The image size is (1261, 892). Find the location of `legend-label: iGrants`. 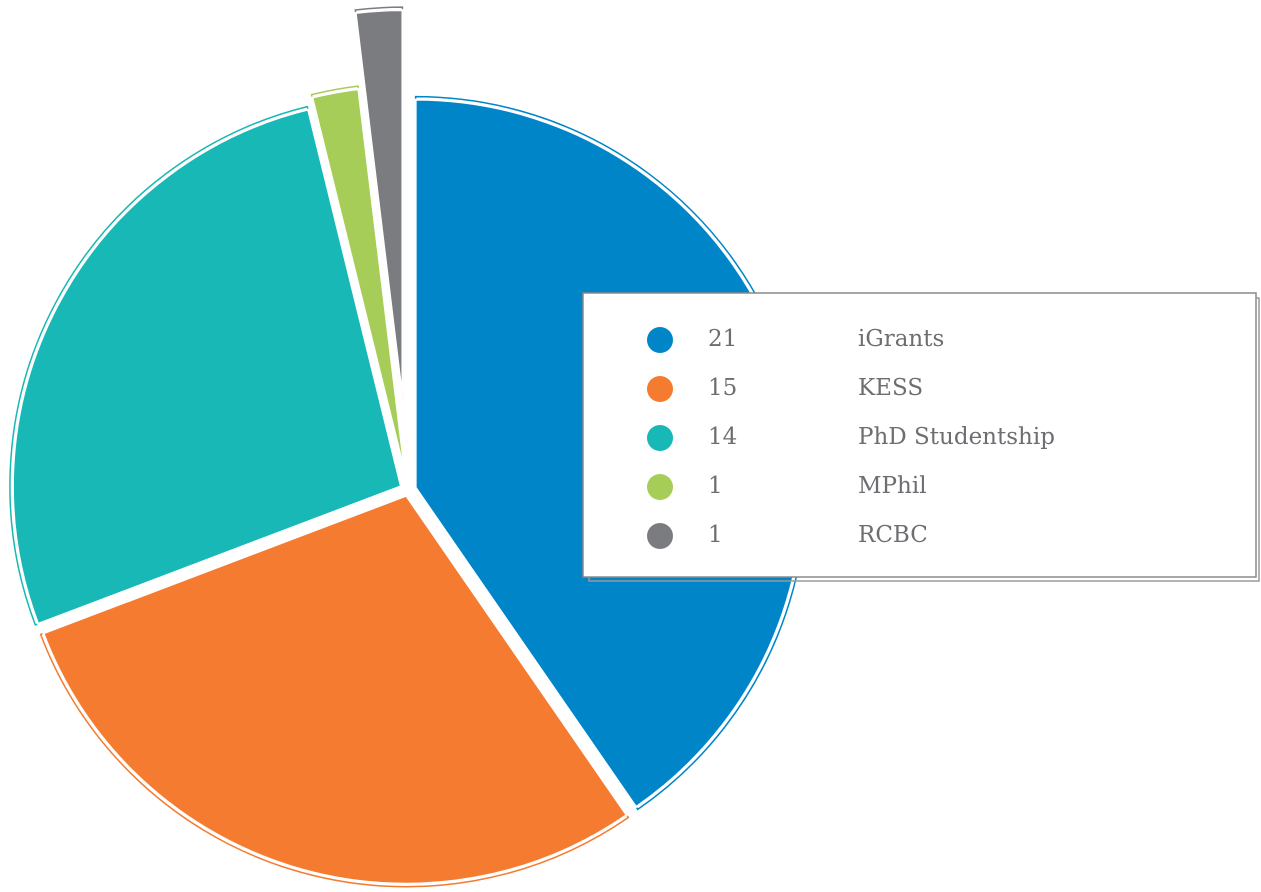

legend-label: iGrants is located at coordinates (901, 339).